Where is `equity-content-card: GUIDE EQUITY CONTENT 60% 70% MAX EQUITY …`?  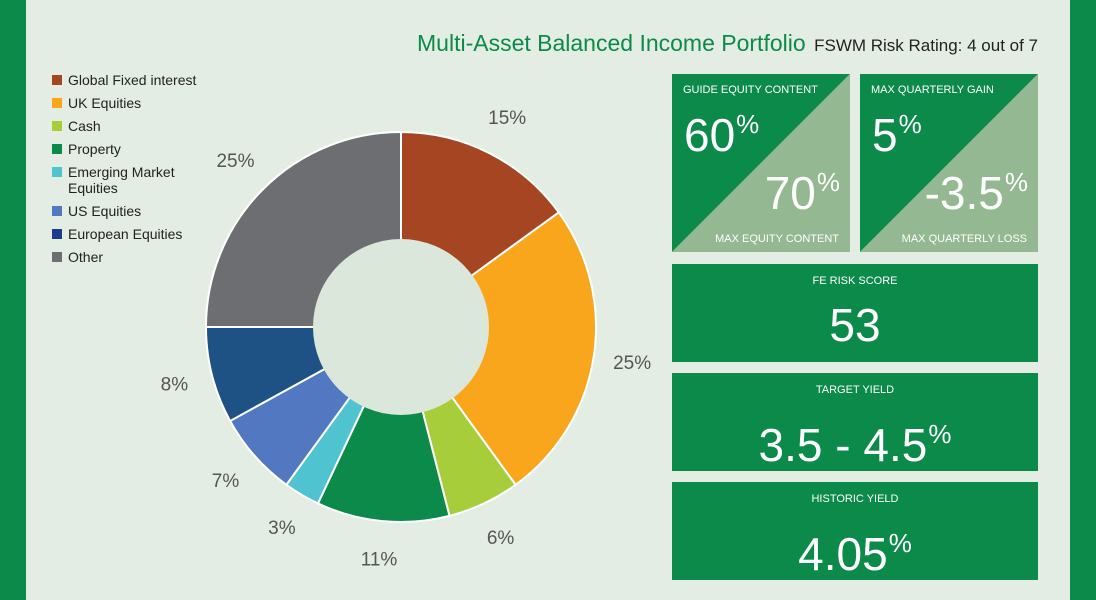
equity-content-card: GUIDE EQUITY CONTENT 60% 70% MAX EQUITY … is located at coordinates (761, 163).